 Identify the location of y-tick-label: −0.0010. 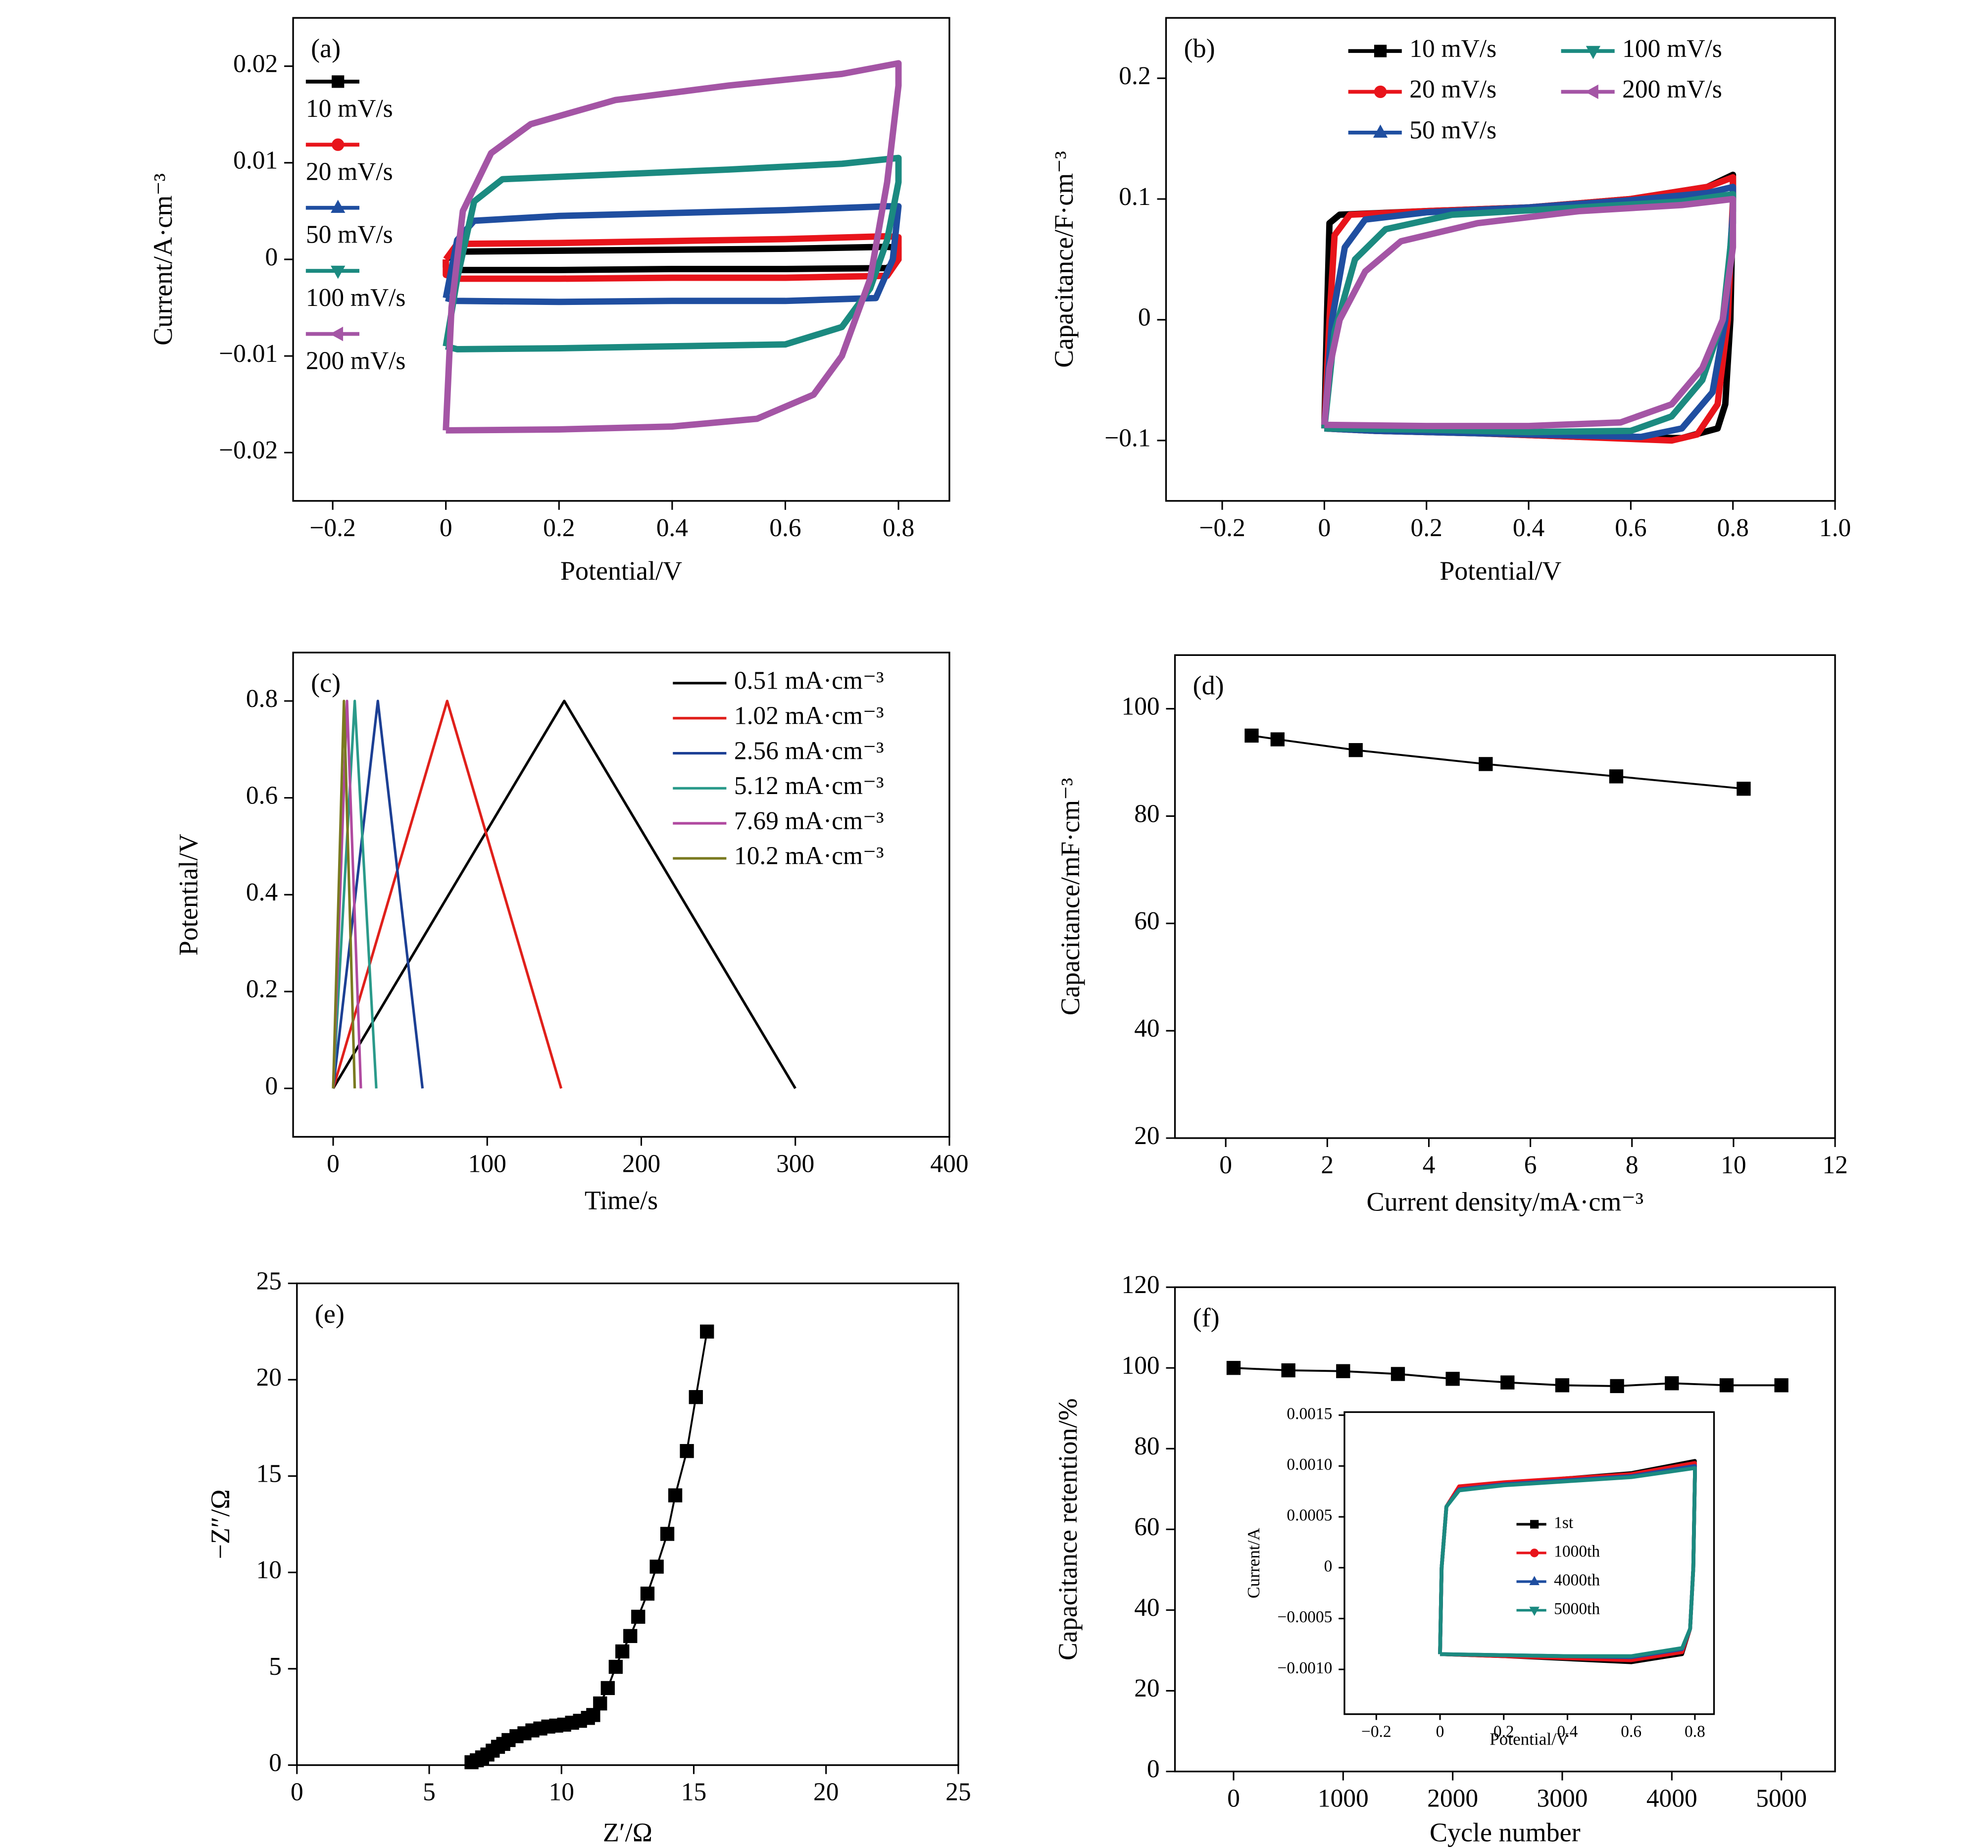
(1304, 1668).